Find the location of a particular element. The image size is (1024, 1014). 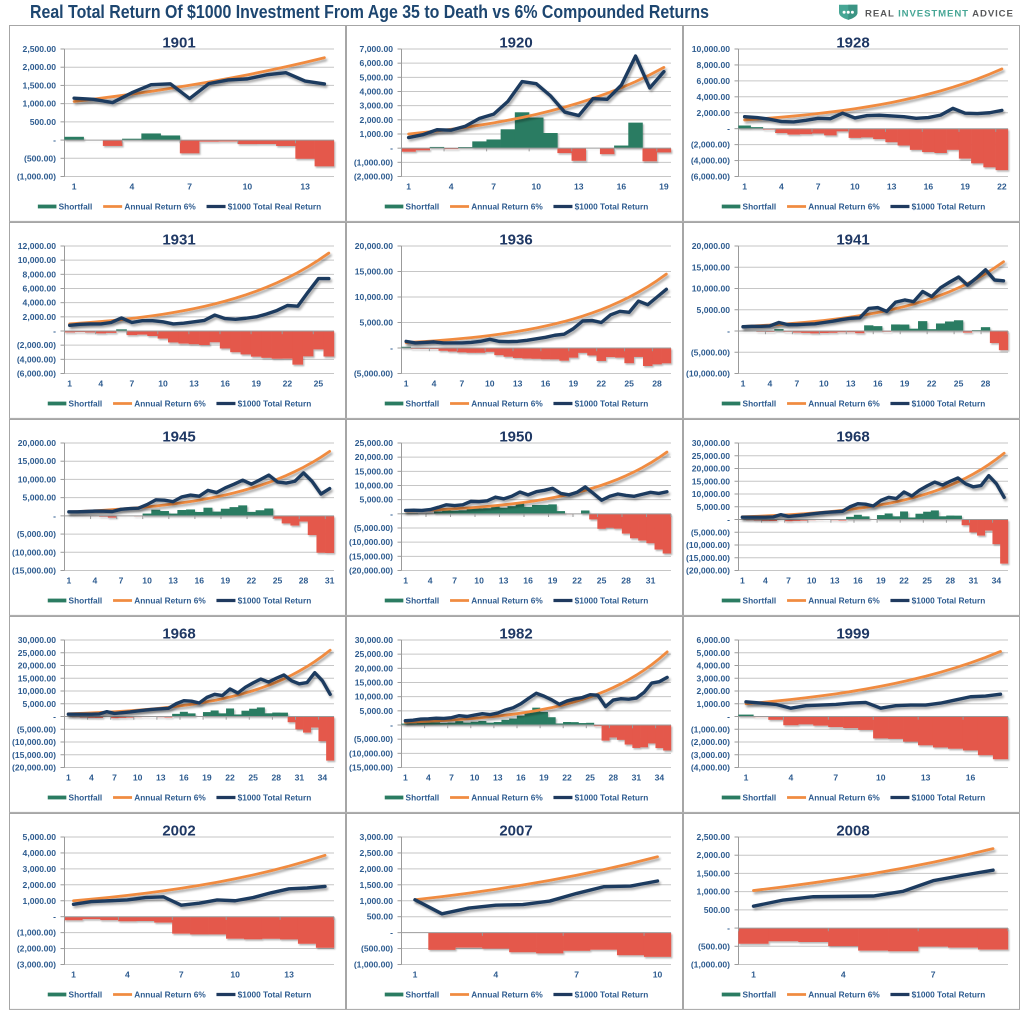

svg-text: 28 is located at coordinates (613, 777).